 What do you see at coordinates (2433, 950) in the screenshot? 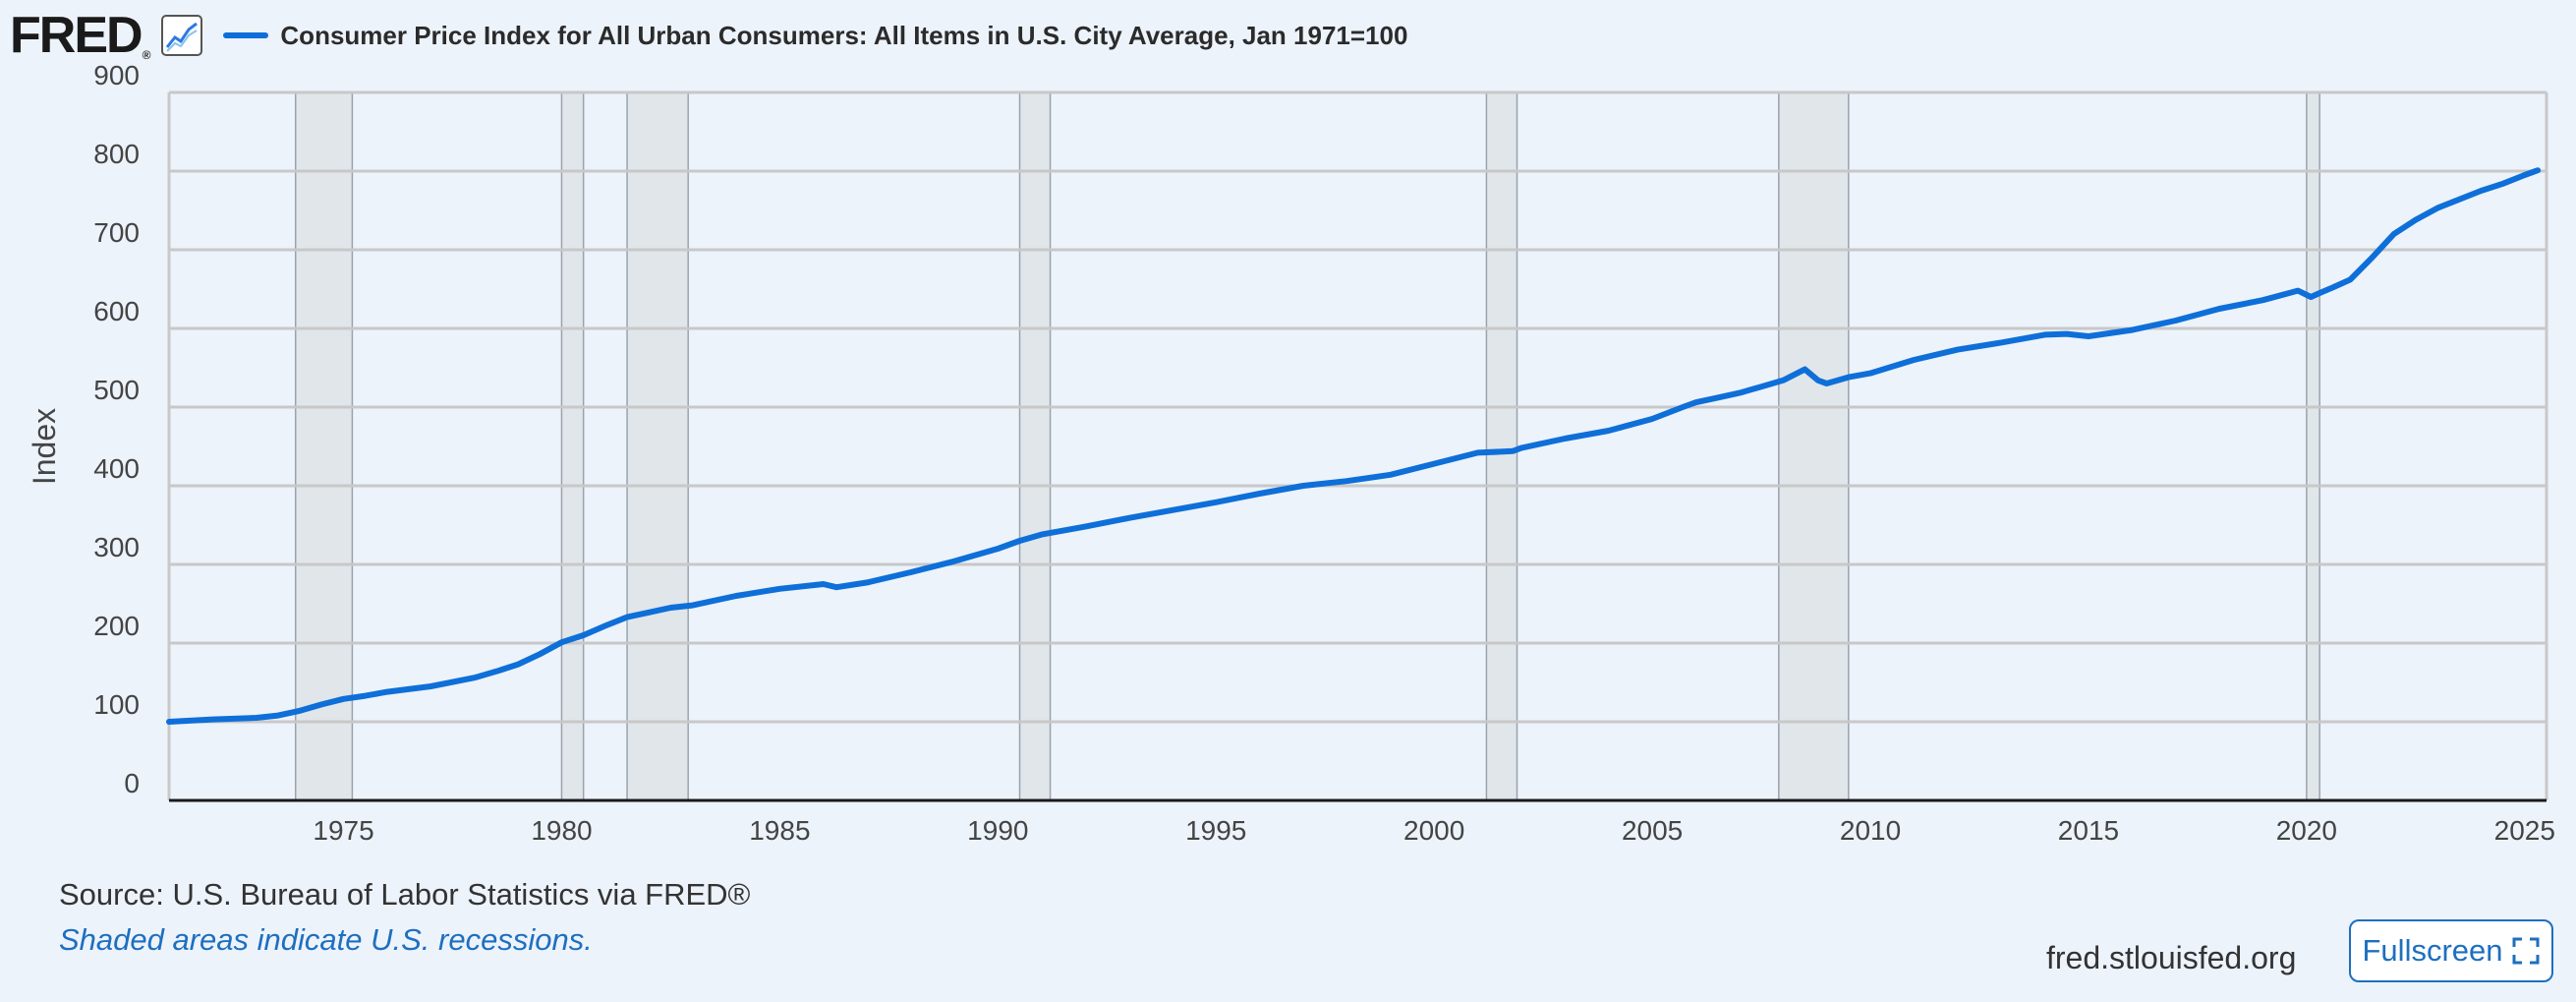
I see `fullscreen-label: Fullscreen` at bounding box center [2433, 950].